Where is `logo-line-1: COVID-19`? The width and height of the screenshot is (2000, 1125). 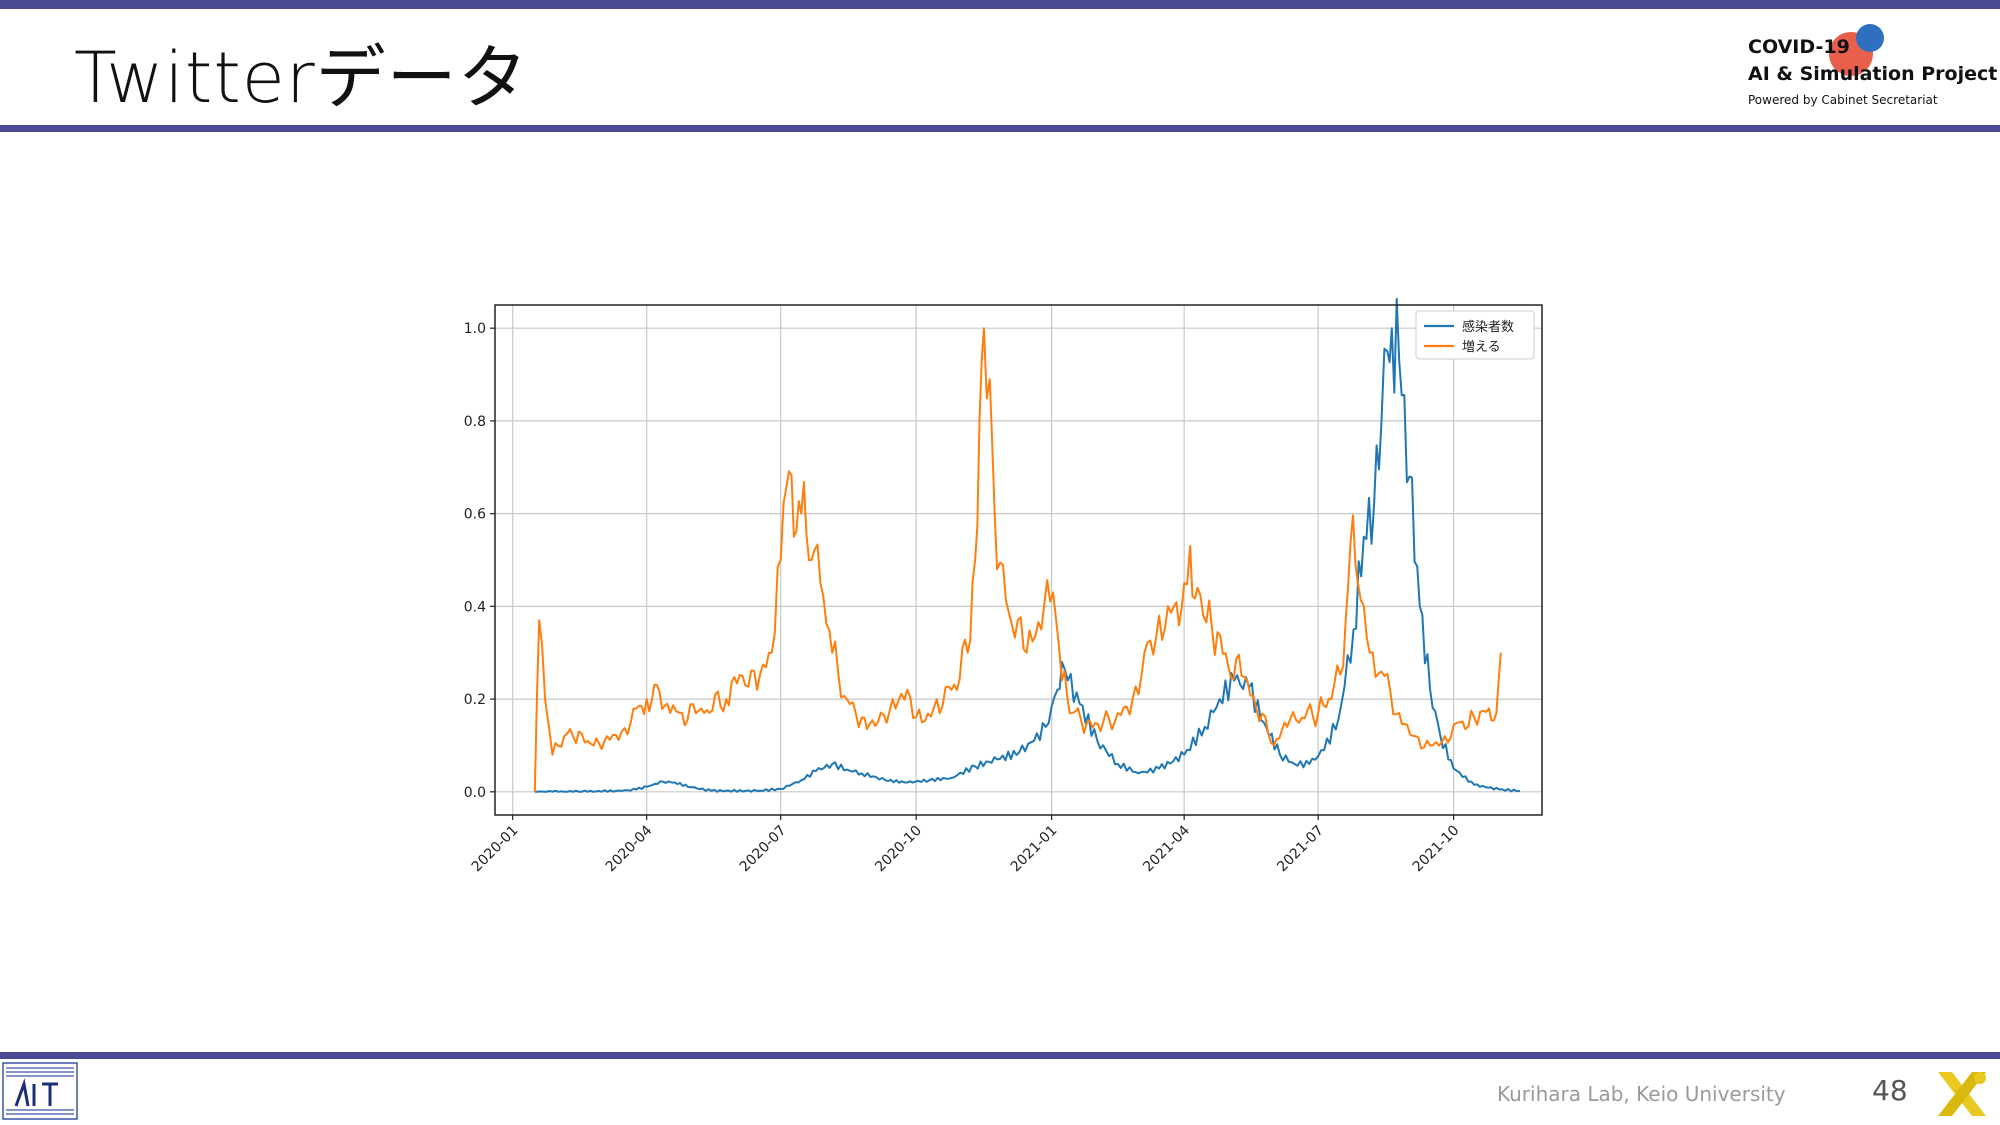
logo-line-1: COVID-19 is located at coordinates (1799, 47).